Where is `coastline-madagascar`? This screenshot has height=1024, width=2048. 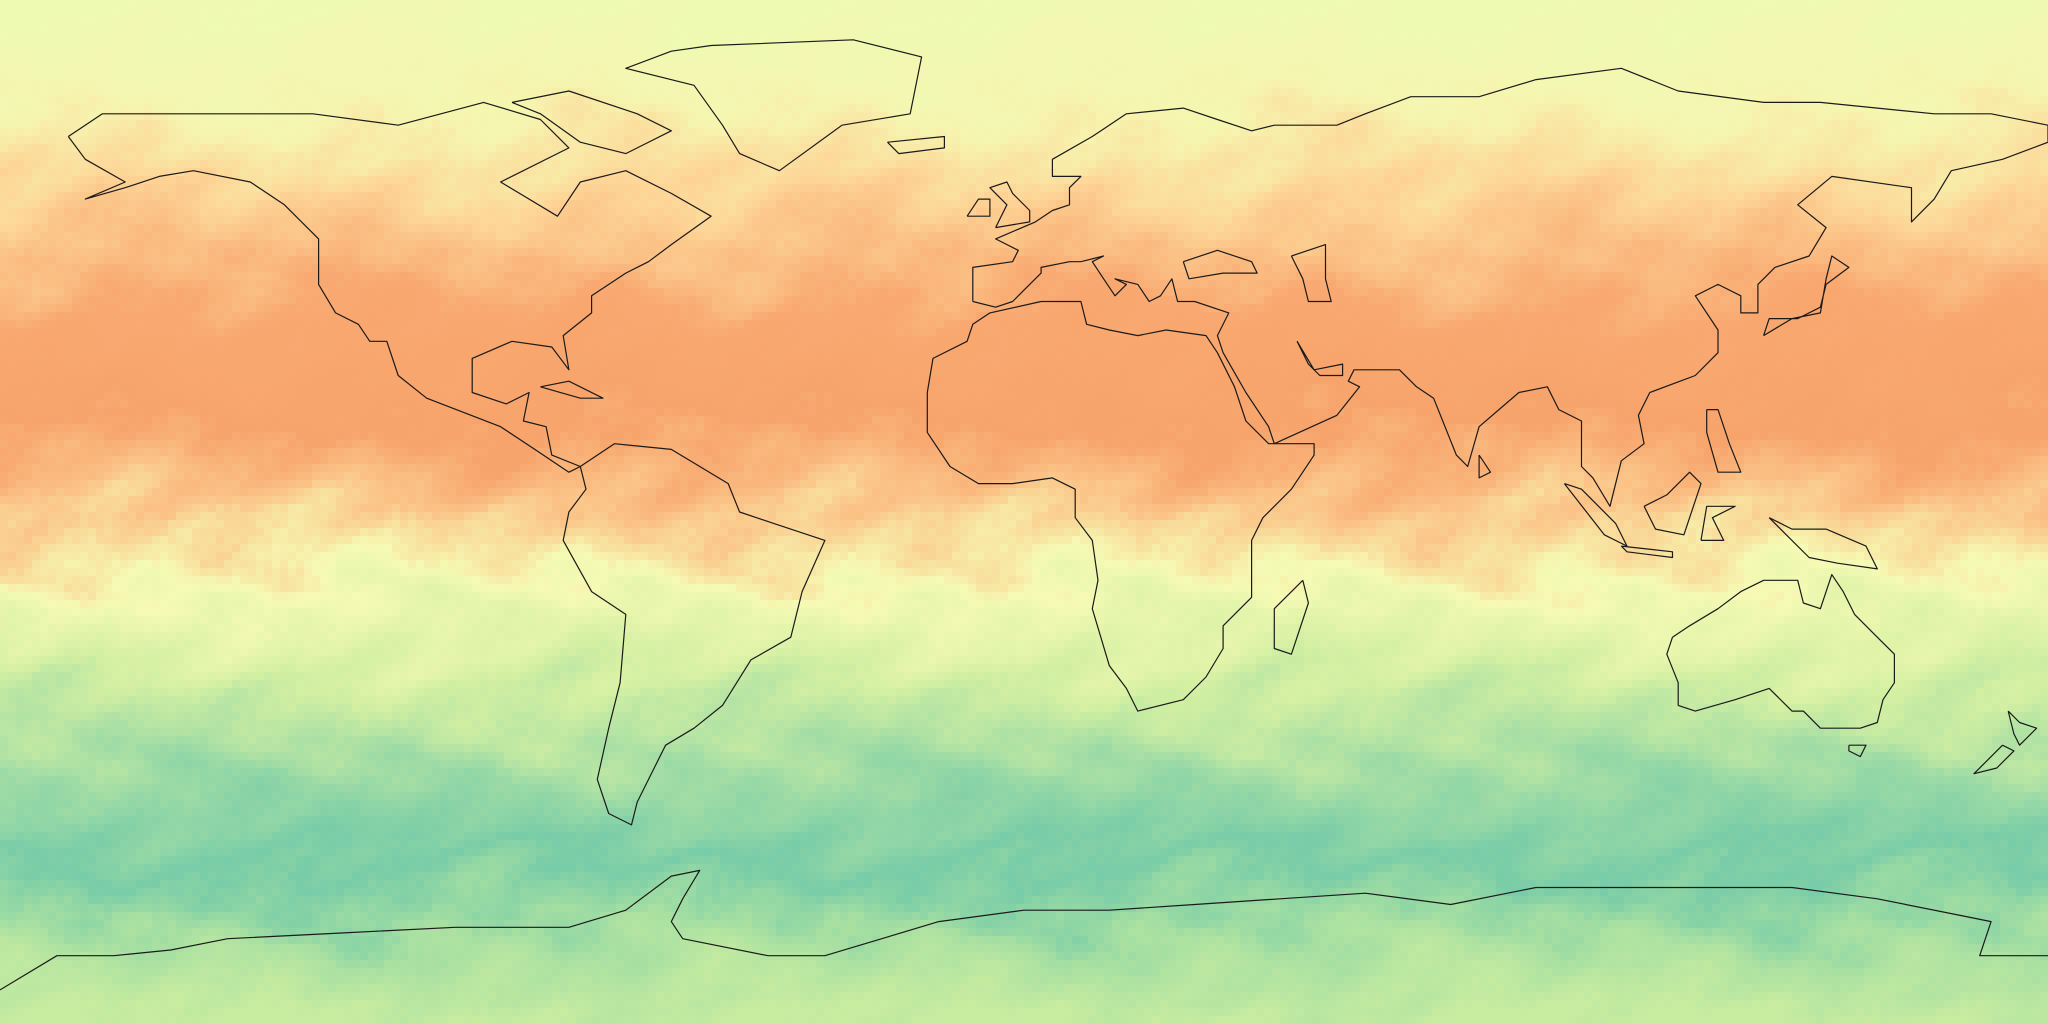 coastline-madagascar is located at coordinates (1291, 617).